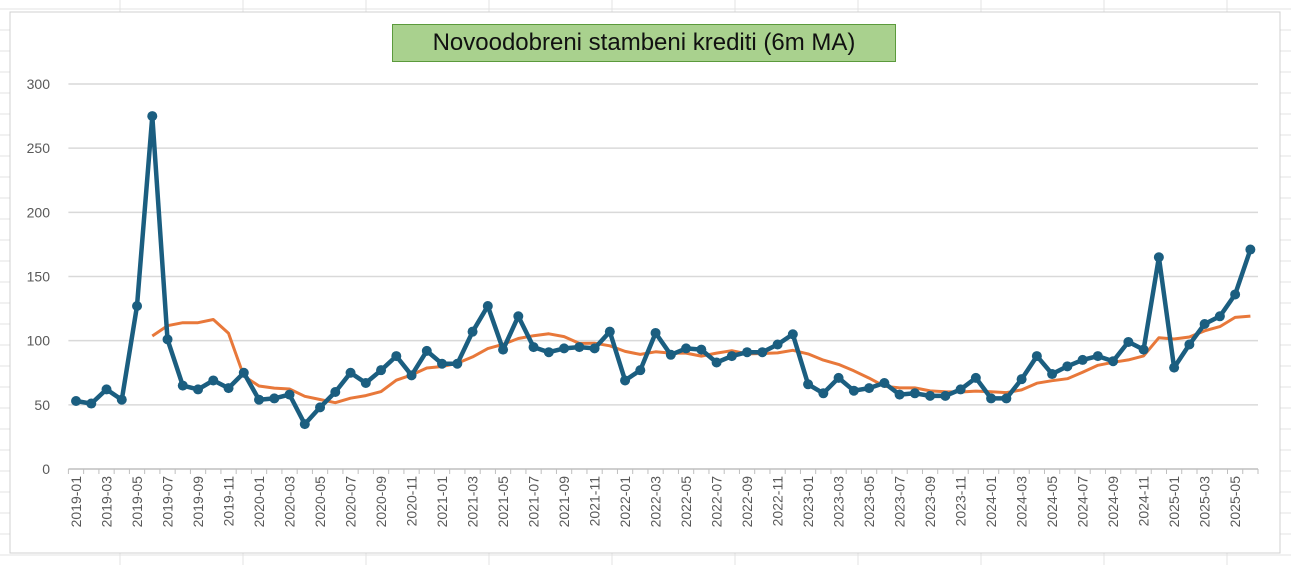  I want to click on x-tick-label: 2025-03, so click(1205, 502).